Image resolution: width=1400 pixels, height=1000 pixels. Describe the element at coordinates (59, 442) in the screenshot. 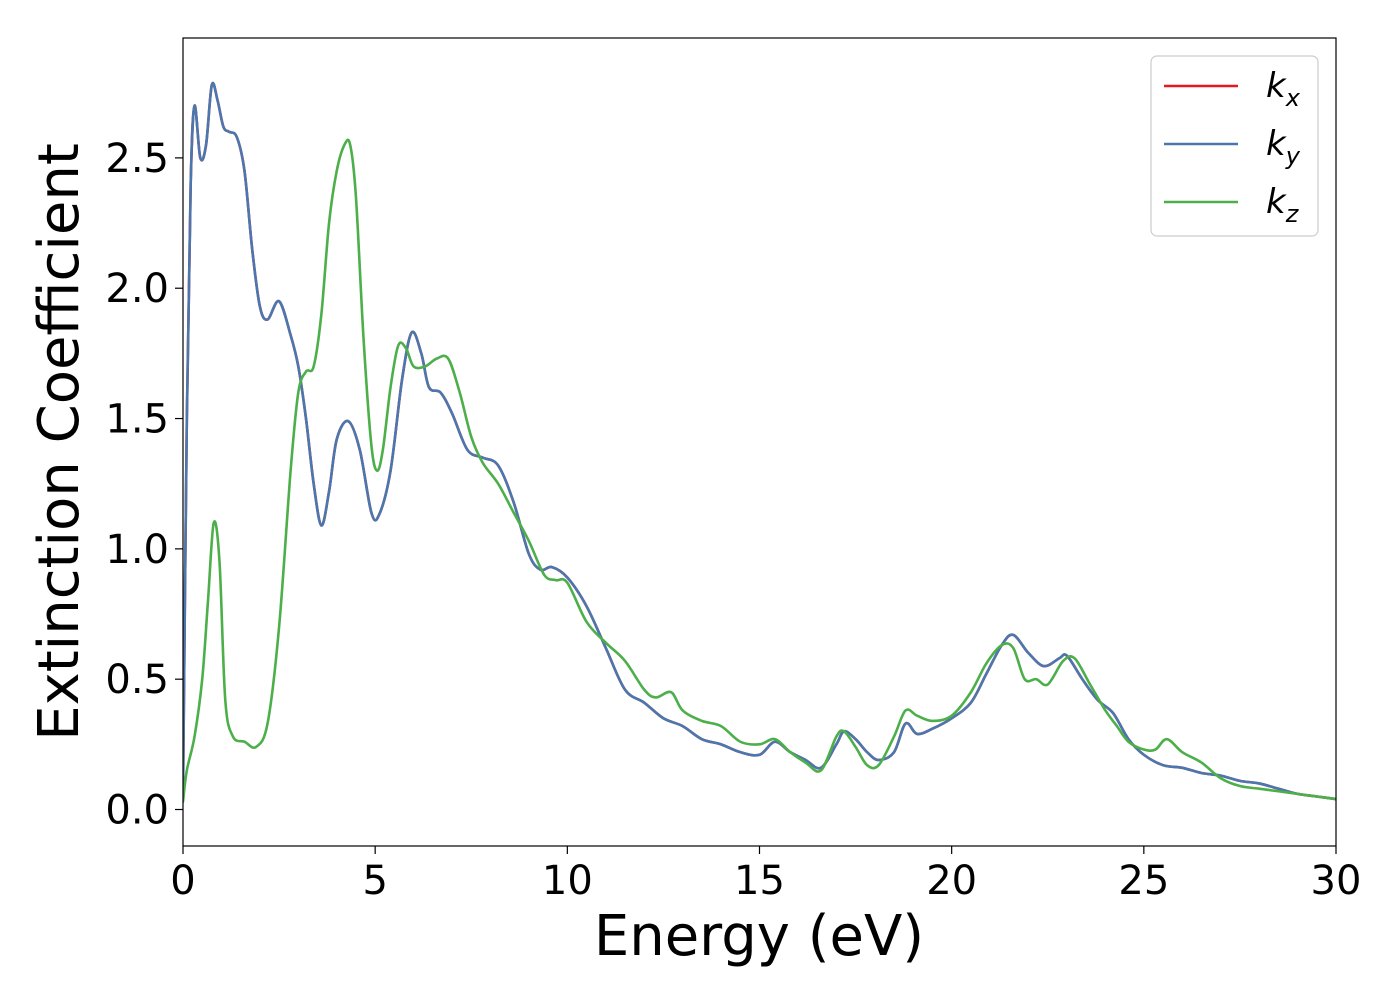

I see `y-axis-title: Extinction Coefficient` at that location.